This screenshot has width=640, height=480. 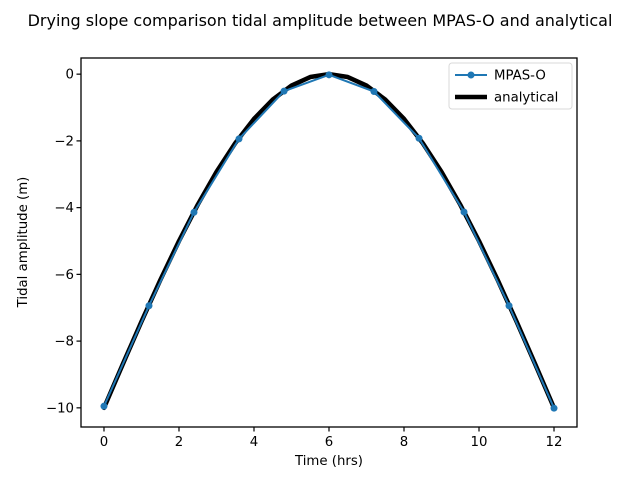 I want to click on x-tick-label: 2, so click(x=179, y=442).